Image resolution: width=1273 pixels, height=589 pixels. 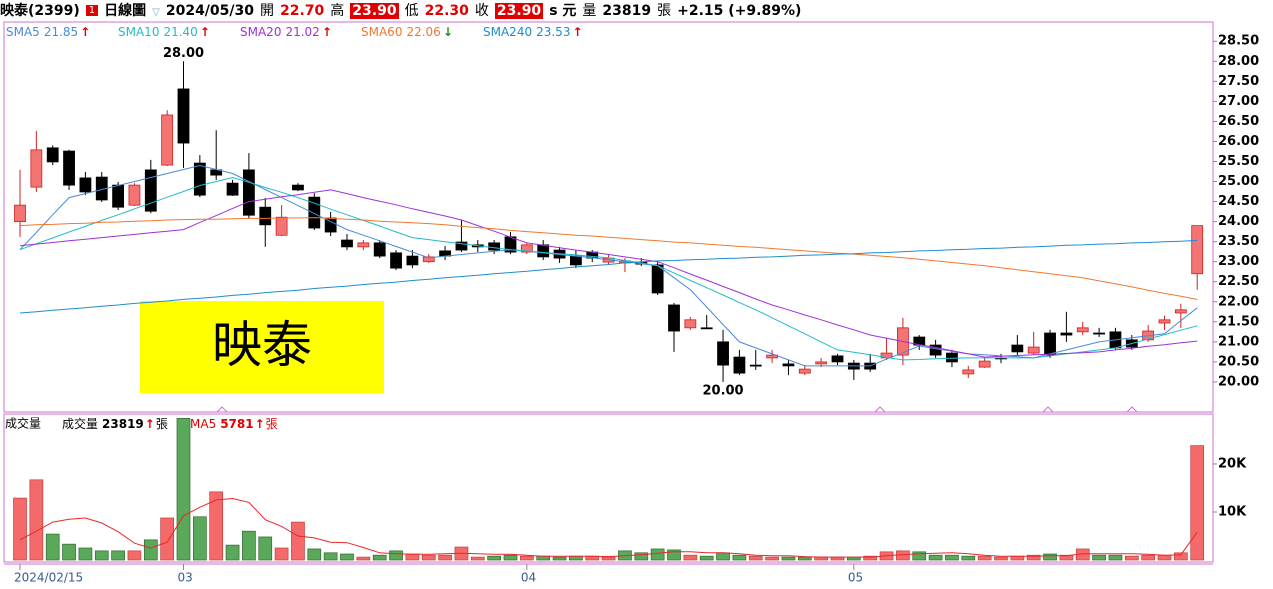 What do you see at coordinates (1238, 61) in the screenshot?
I see `y-tick-label: 28.00` at bounding box center [1238, 61].